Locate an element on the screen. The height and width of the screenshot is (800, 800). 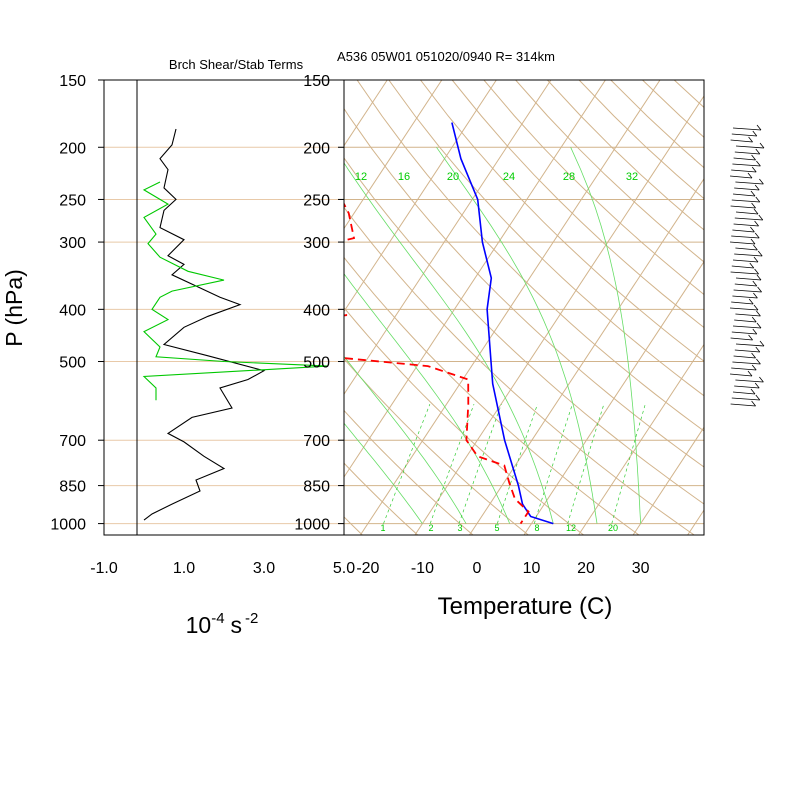
skewt-ytick-label-150: 150 is located at coordinates (316, 81).